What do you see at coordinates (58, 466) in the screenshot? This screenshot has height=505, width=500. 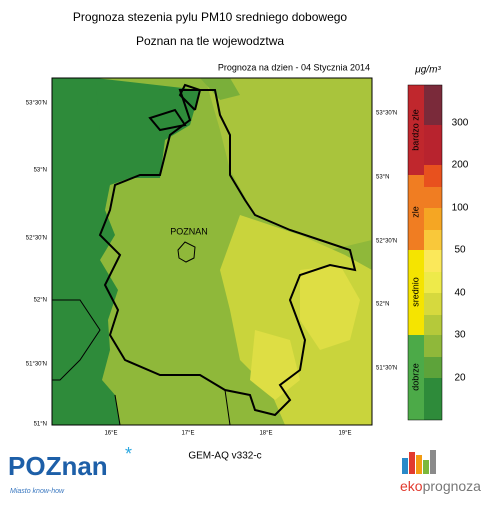 I see `logo-text: POZnan` at bounding box center [58, 466].